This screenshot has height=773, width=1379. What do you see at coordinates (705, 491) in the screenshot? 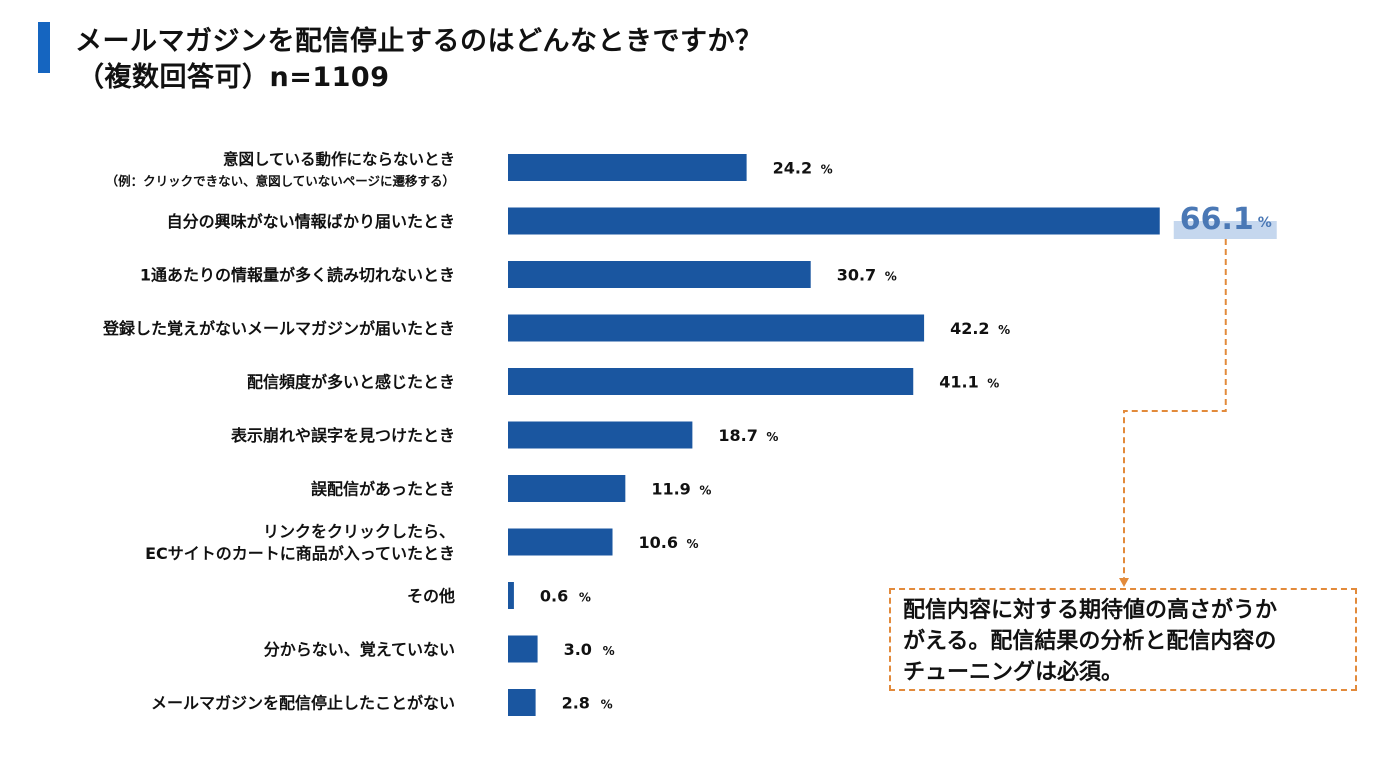
I see `value-unit-6: %` at bounding box center [705, 491].